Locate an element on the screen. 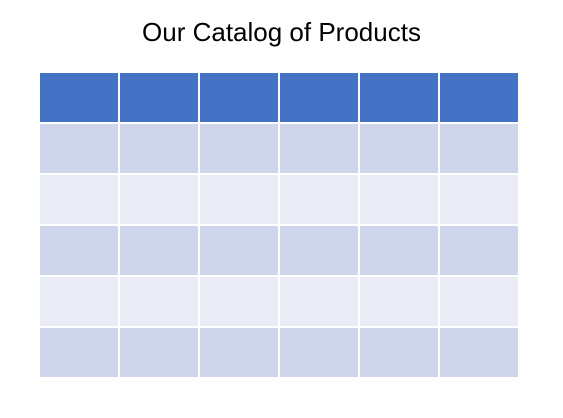 The height and width of the screenshot is (418, 563). table-header-row is located at coordinates (279, 98).